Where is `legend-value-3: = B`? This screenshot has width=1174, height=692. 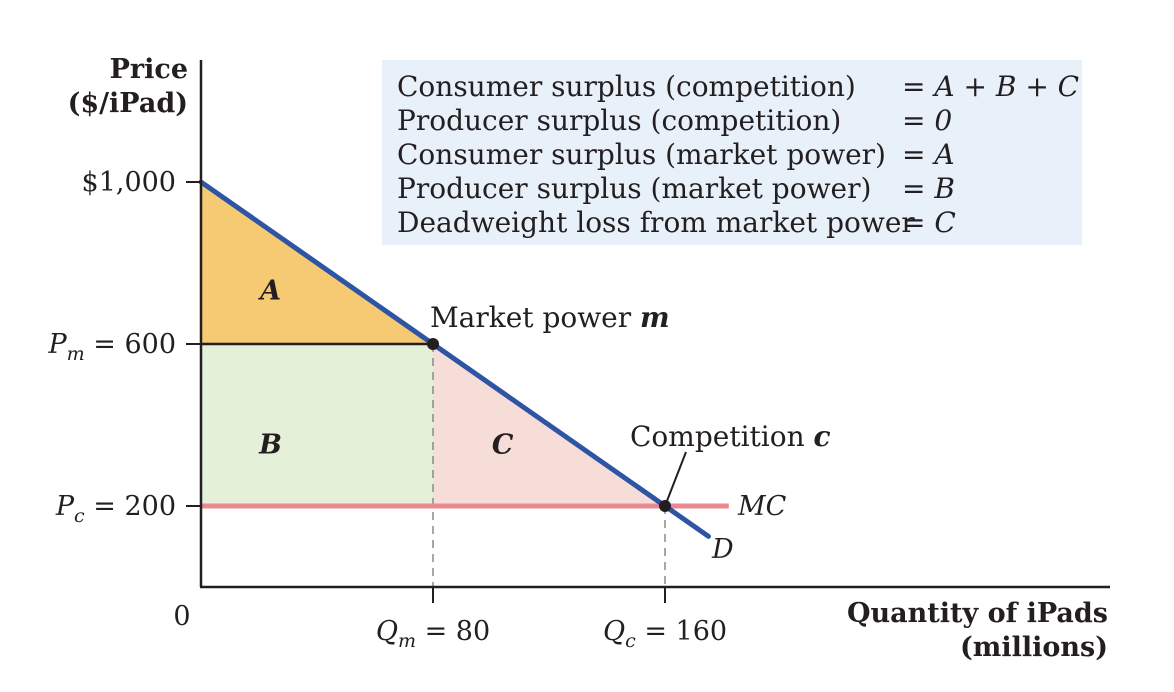
legend-value-3: = B is located at coordinates (928, 188).